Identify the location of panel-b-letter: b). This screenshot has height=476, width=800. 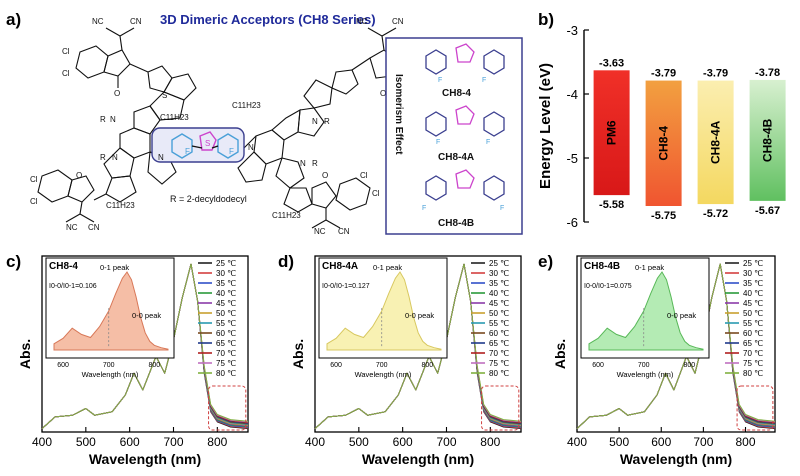
(546, 19).